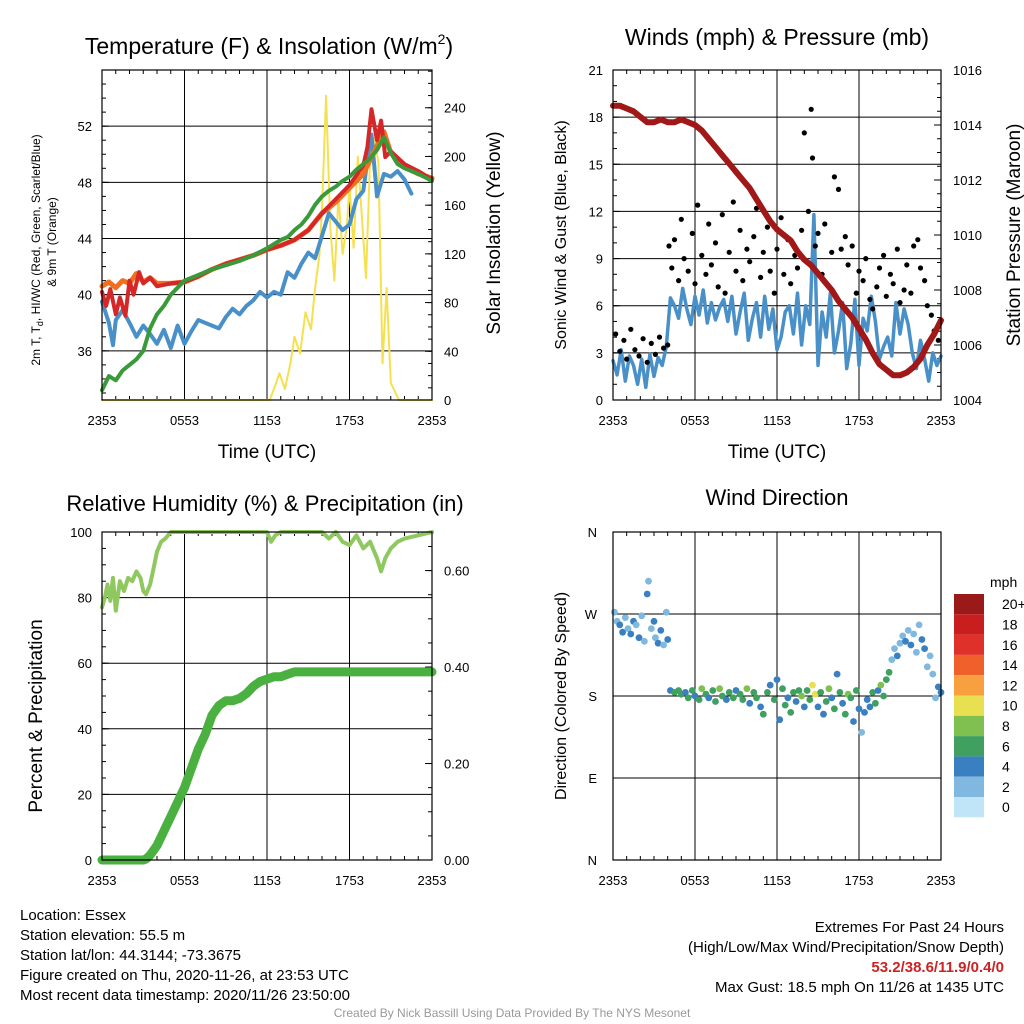 This screenshot has width=1024, height=1024. I want to click on colorbar-label: 2, so click(1006, 787).